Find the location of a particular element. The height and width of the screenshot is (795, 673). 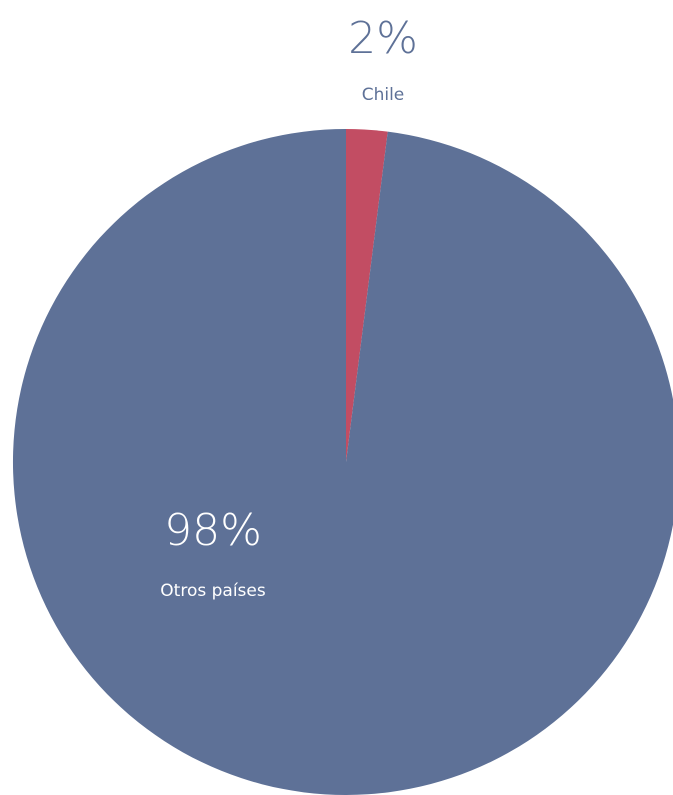

slice-category-label: Otros países is located at coordinates (213, 591).